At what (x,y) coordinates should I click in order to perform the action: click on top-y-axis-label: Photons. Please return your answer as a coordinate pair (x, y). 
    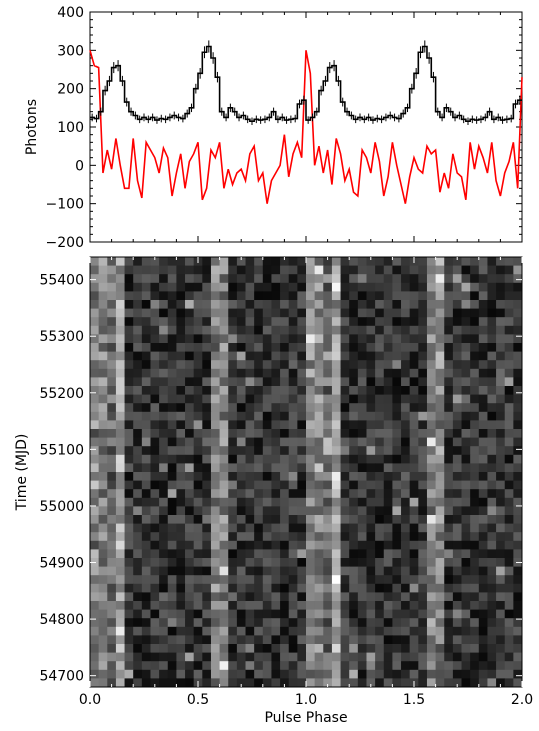
    Looking at the image, I should click on (32, 127).